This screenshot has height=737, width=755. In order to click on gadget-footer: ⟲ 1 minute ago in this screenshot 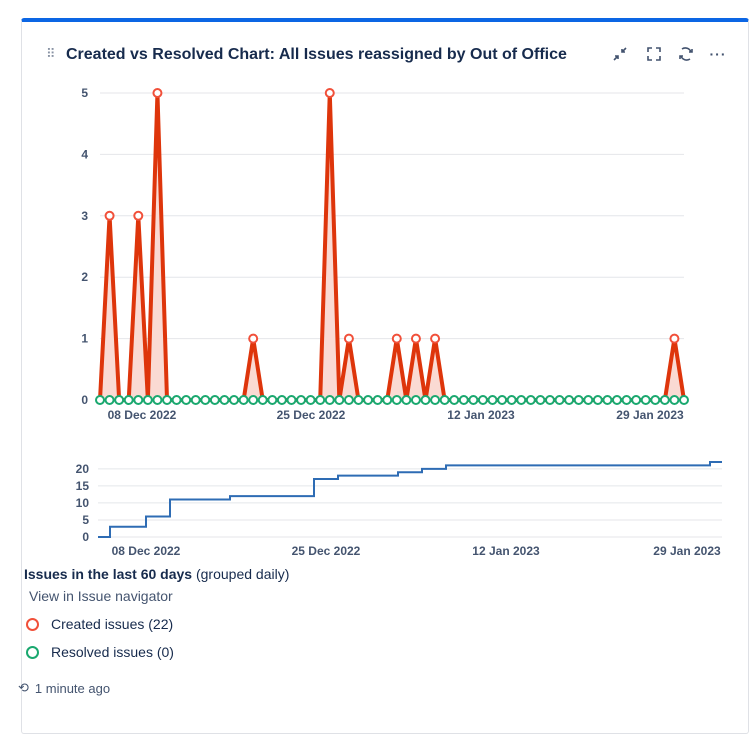, I will do `click(64, 688)`.